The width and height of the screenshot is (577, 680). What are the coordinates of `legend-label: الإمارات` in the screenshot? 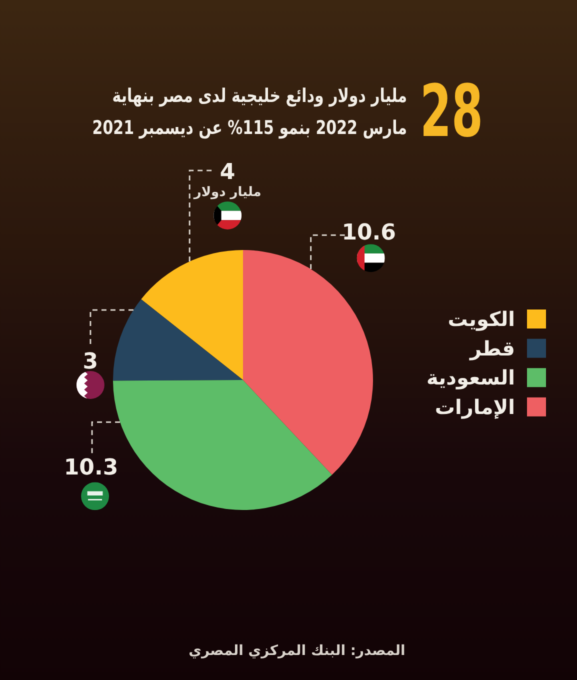 It's located at (474, 406).